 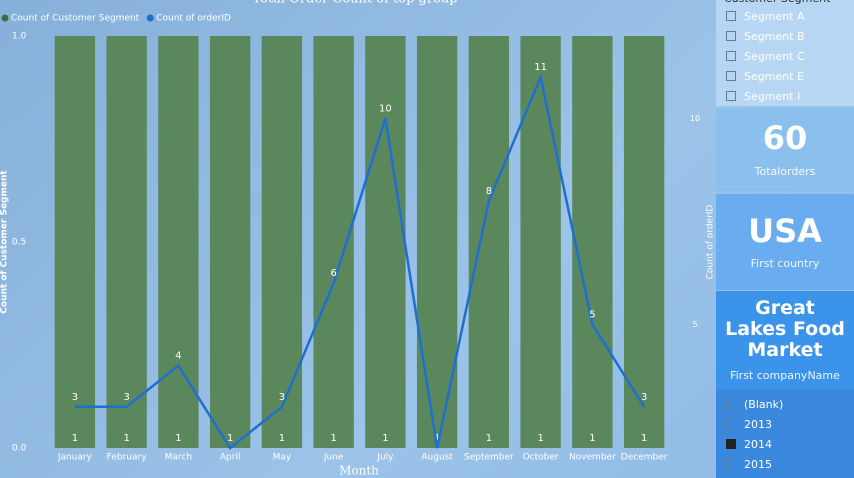 I want to click on slicer-item: Segment C, so click(x=785, y=56).